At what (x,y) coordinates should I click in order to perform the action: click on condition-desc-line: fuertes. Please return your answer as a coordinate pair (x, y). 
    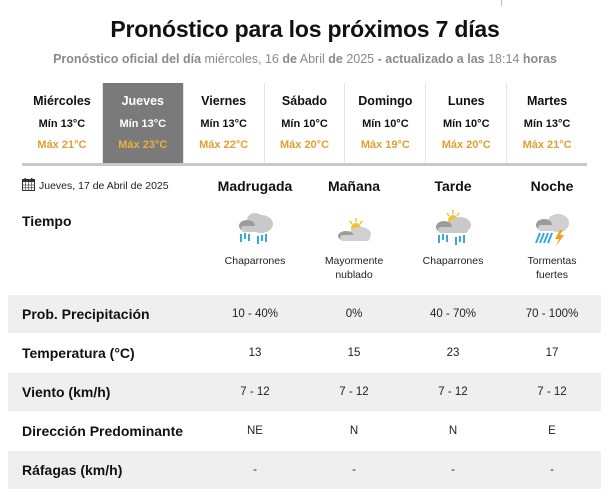
    Looking at the image, I should click on (552, 275).